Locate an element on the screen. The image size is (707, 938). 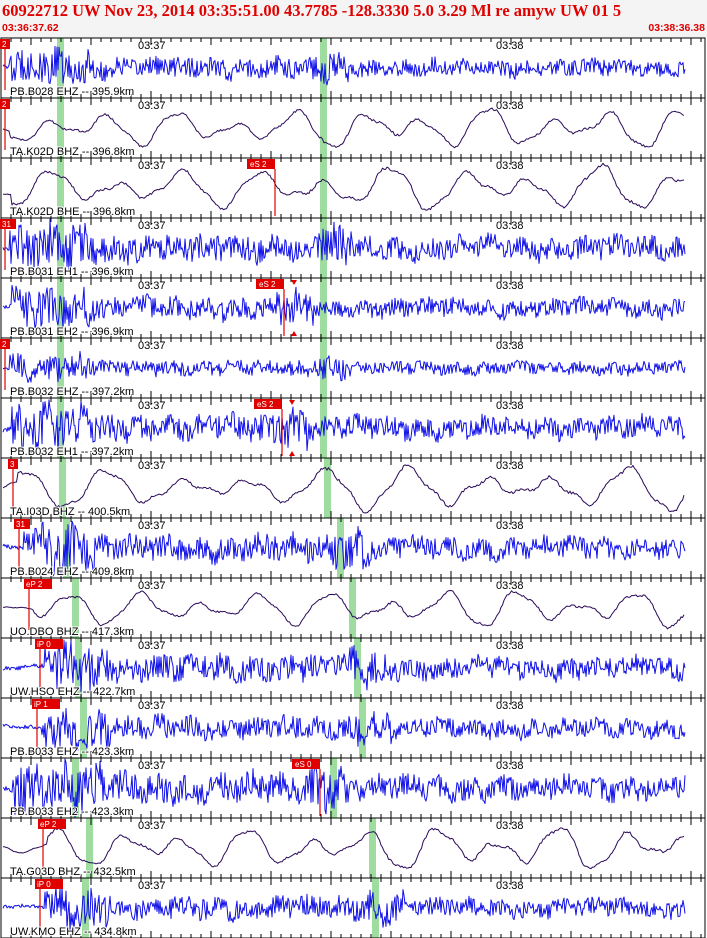
trace-panel: 03:37 03:38 2 PB.B028 EHZ -- 395.9km is located at coordinates (353, 68).